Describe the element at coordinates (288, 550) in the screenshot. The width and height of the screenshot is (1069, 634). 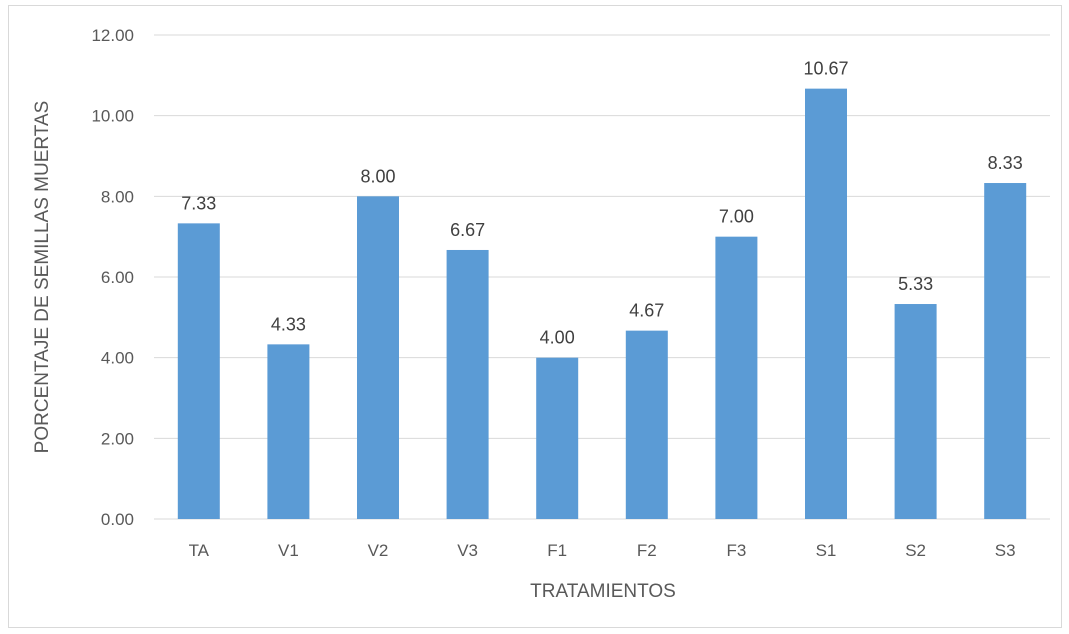
I see `x-tick-label: V1` at that location.